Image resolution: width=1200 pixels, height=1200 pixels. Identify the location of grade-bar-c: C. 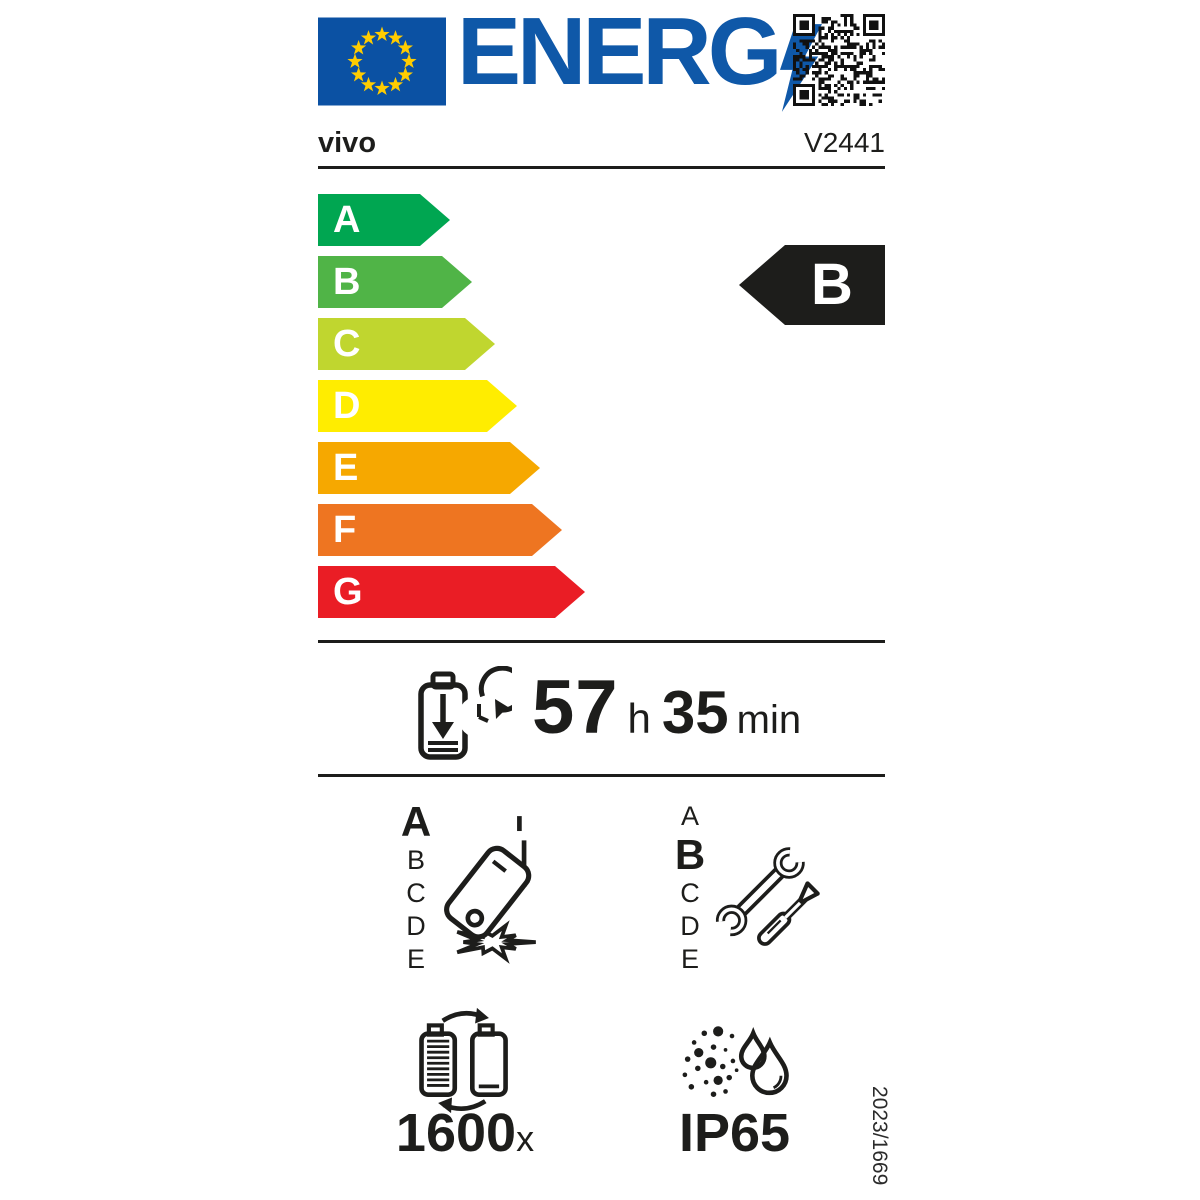
(406, 344).